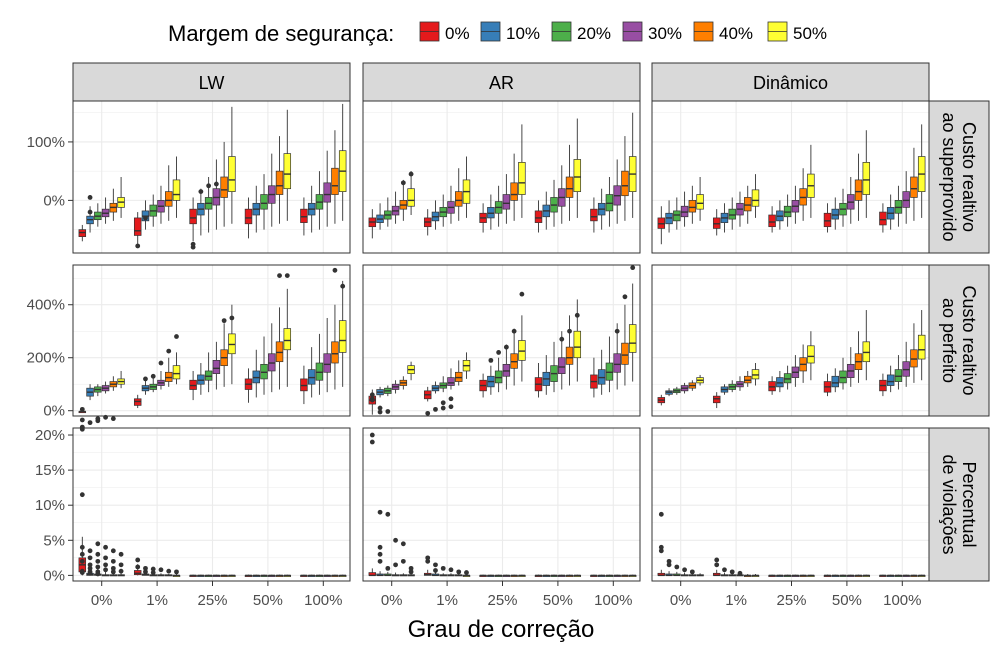 This screenshot has width=1000, height=650. I want to click on column-strip-bg, so click(211, 82).